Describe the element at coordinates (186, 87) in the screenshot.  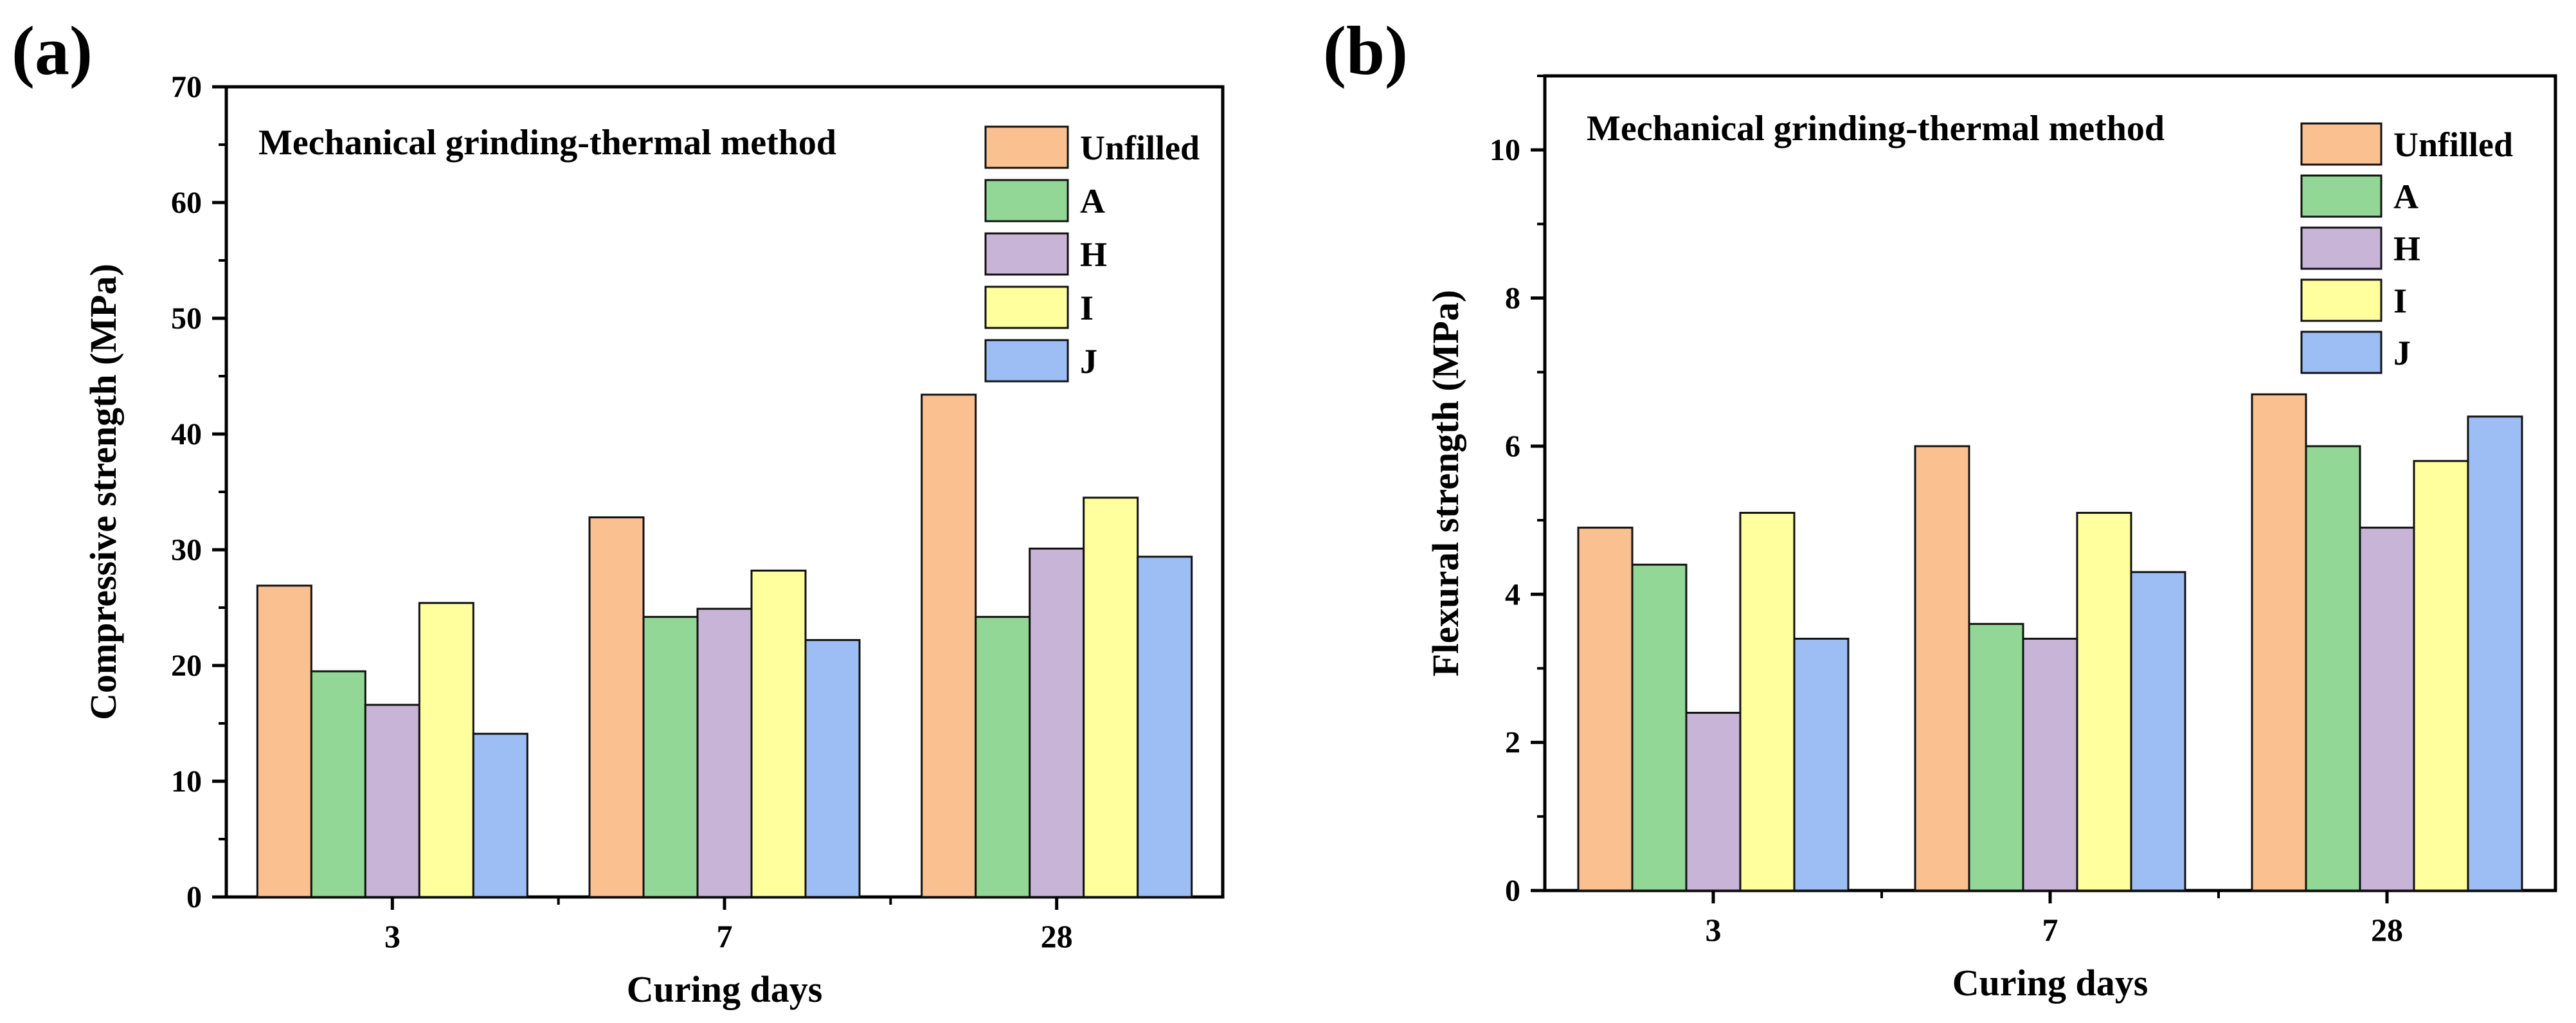
I see `y-tick-label: 70` at that location.